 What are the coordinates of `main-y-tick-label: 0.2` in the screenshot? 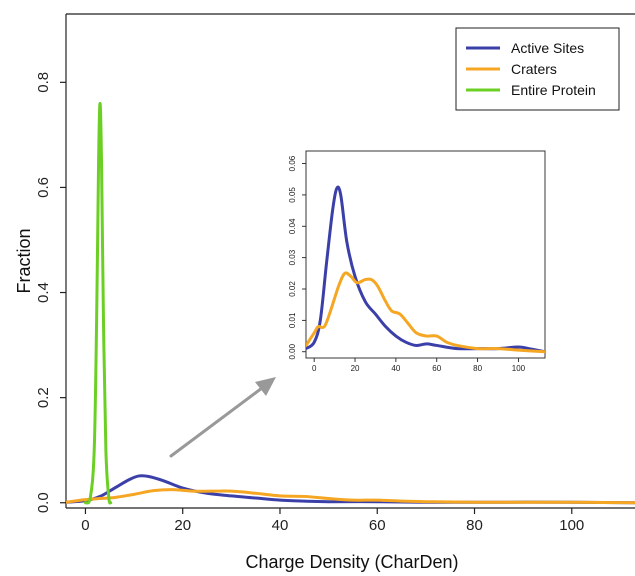 It's located at (43, 397).